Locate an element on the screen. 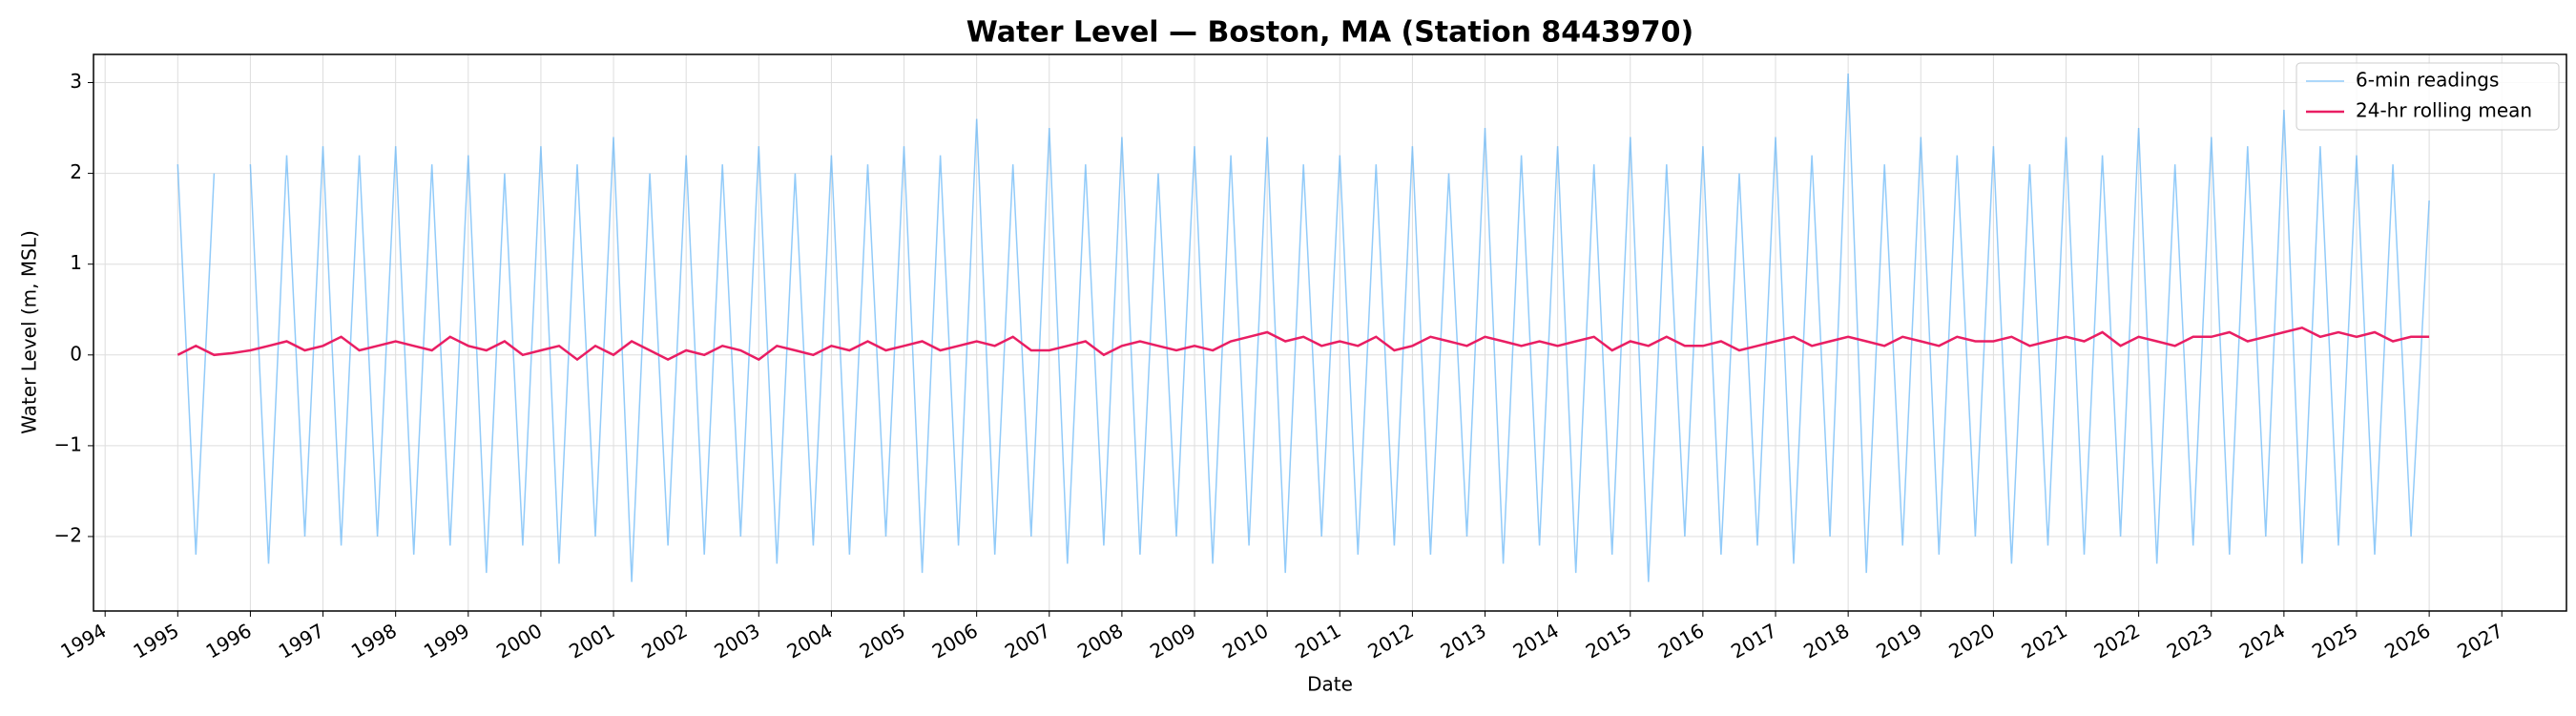 This screenshot has height=716, width=2576. legend-label: 24-hr rolling mean is located at coordinates (2444, 110).